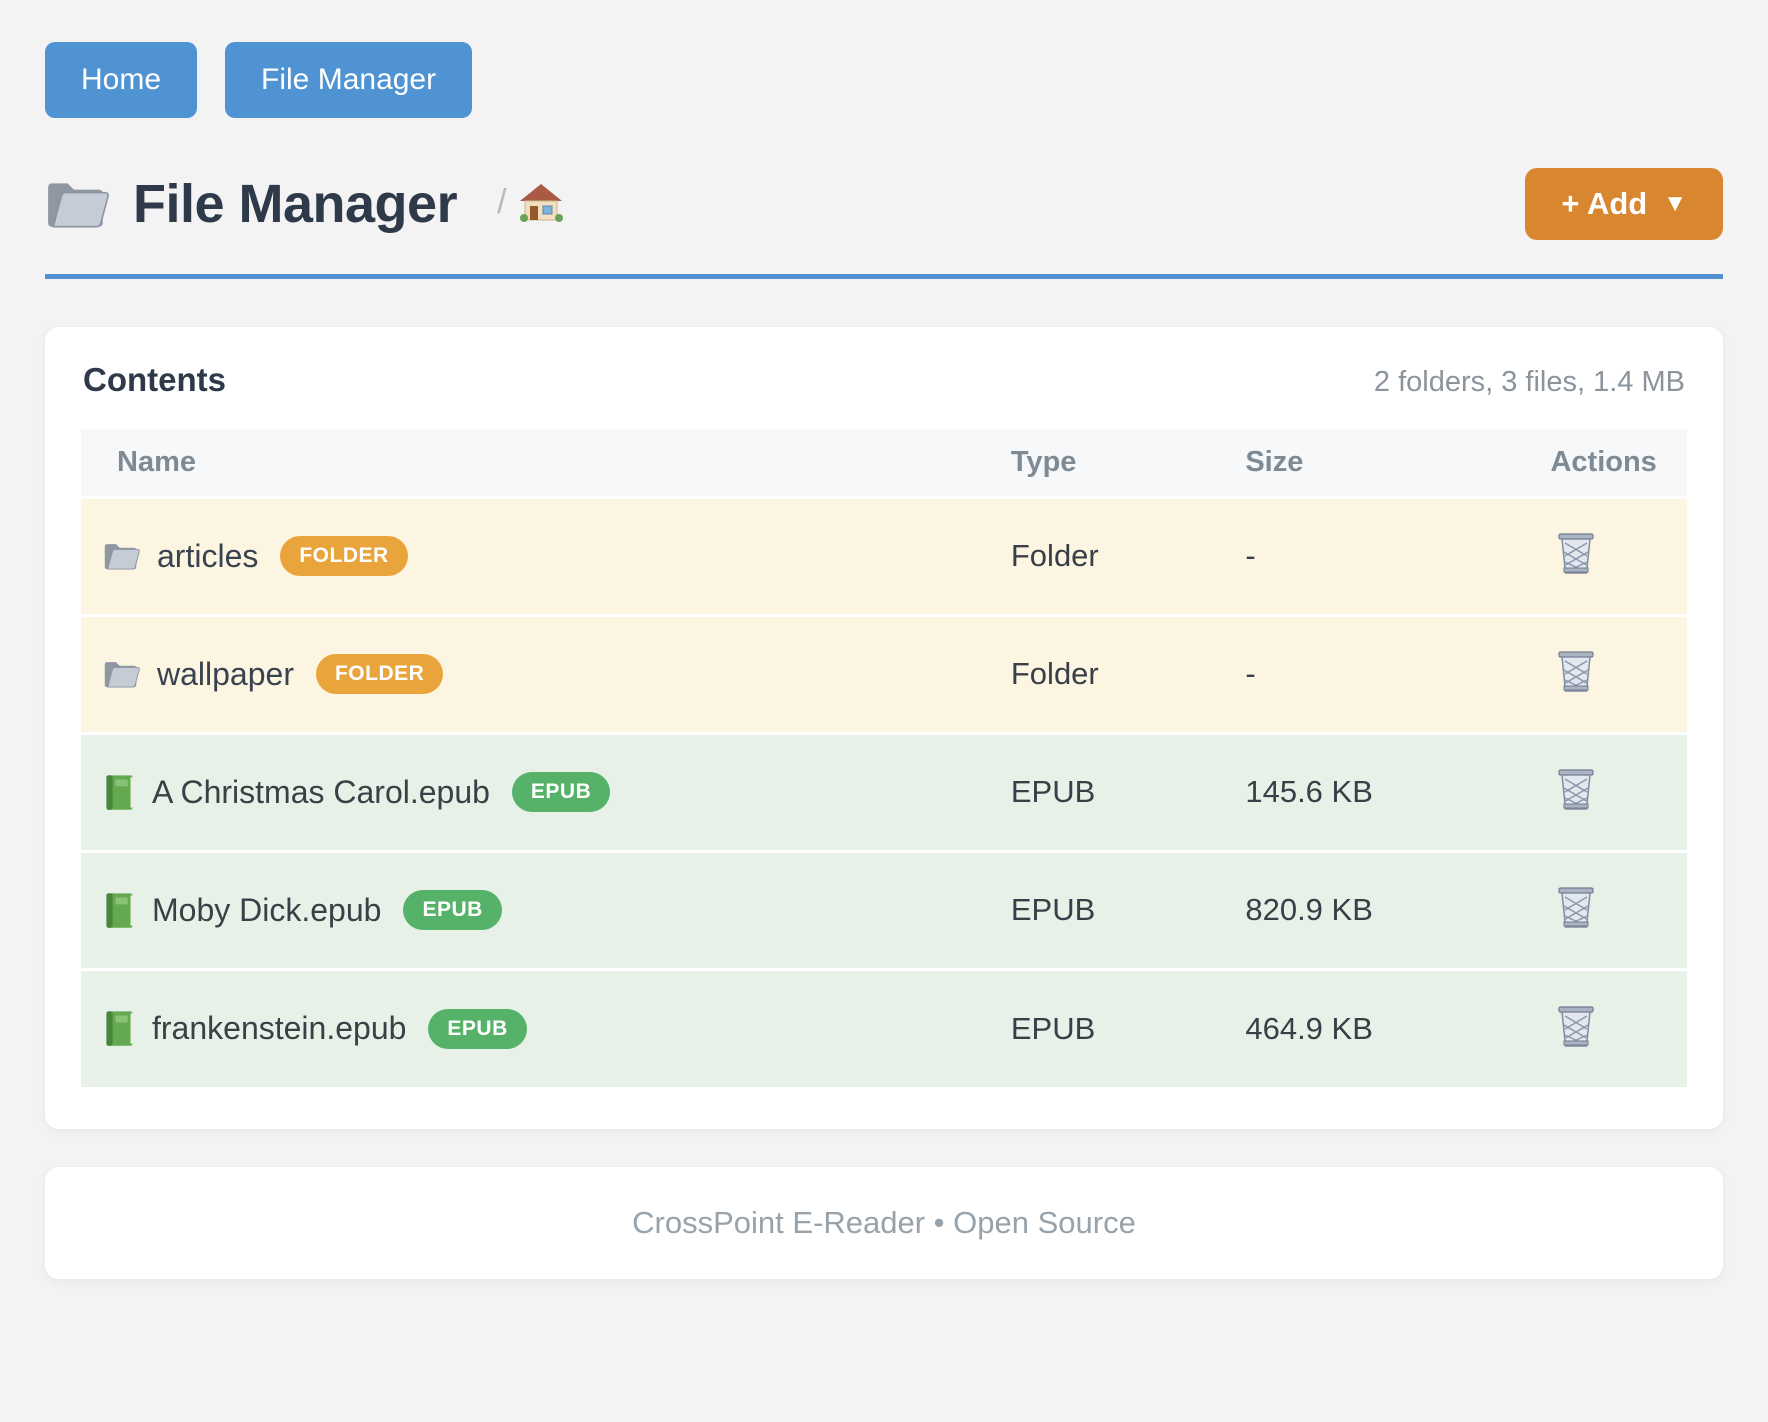 This screenshot has width=1768, height=1422. I want to click on file-size-cell: 145.6 KB, so click(1309, 791).